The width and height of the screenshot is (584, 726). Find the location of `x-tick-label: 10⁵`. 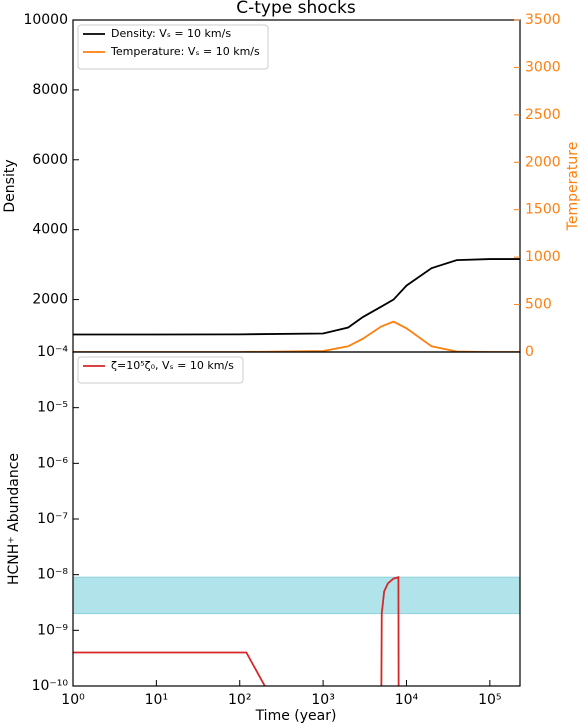

x-tick-label: 10⁵ is located at coordinates (489, 700).